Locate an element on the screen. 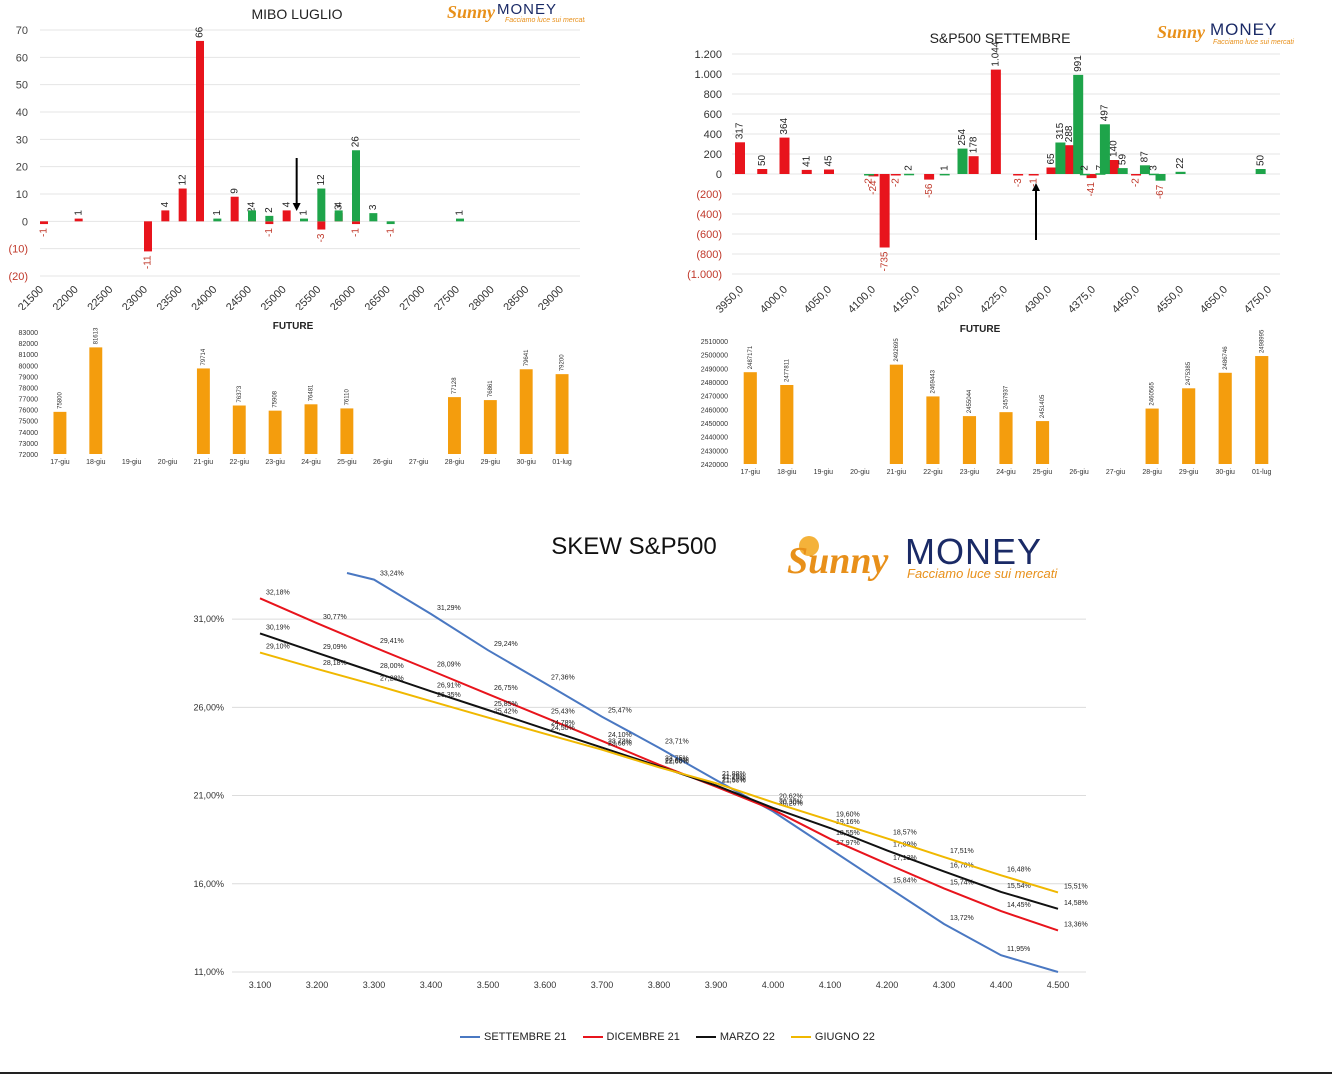  data-label: 19,60% is located at coordinates (848, 814).